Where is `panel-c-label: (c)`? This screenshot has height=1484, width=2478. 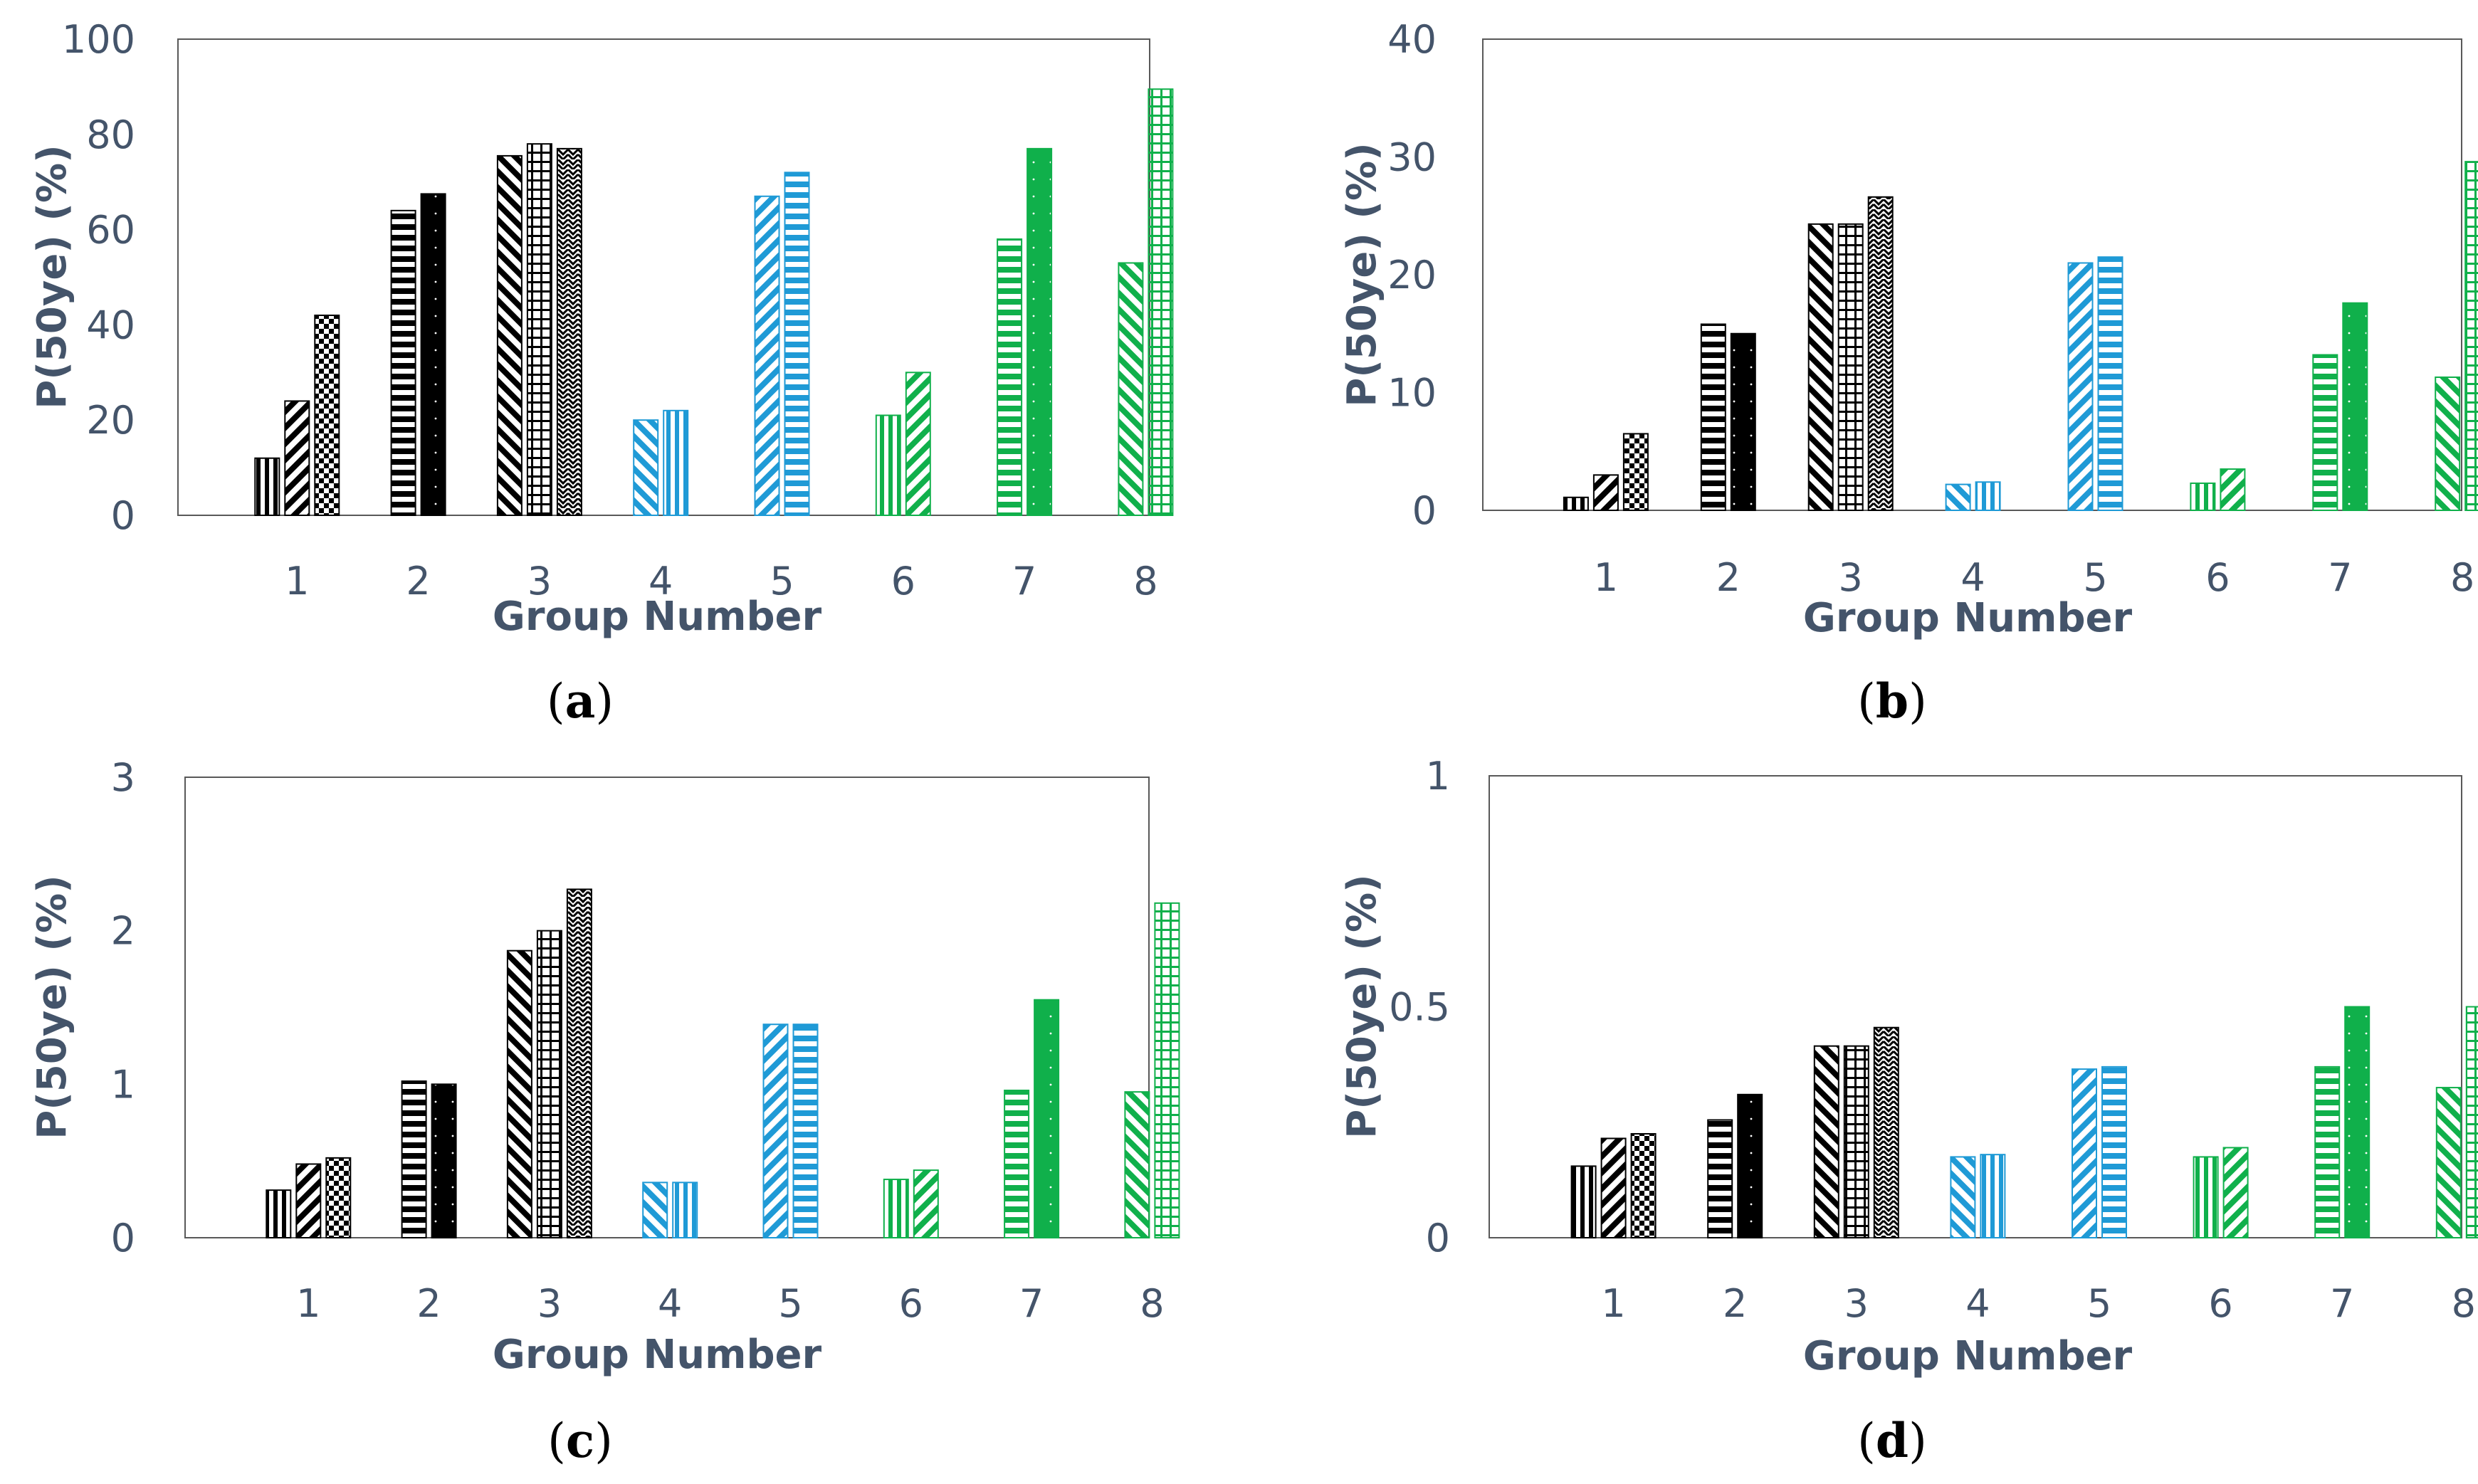 panel-c-label: (c) is located at coordinates (580, 1440).